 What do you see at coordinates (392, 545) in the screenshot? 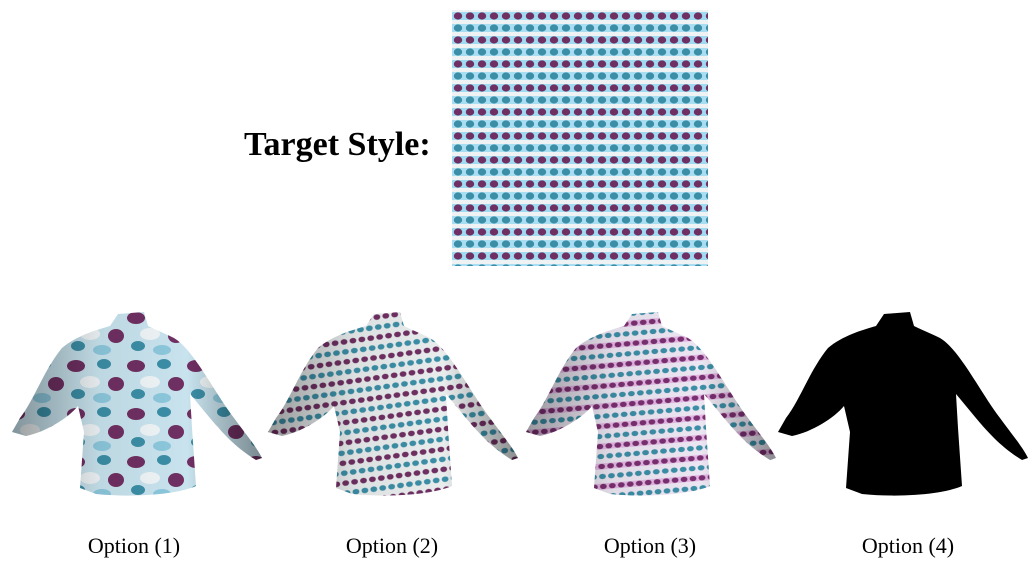
I see `option-2-caption: Option (2)` at bounding box center [392, 545].